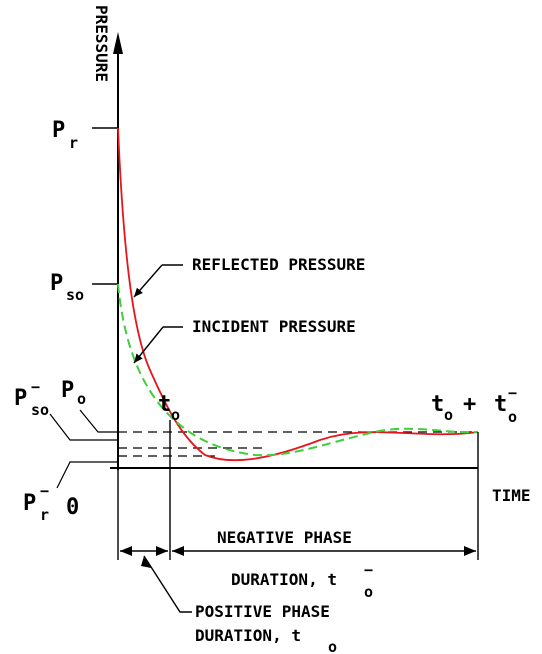  Describe the element at coordinates (83, 449) in the screenshot. I see `negative-pressure-leaders` at that location.